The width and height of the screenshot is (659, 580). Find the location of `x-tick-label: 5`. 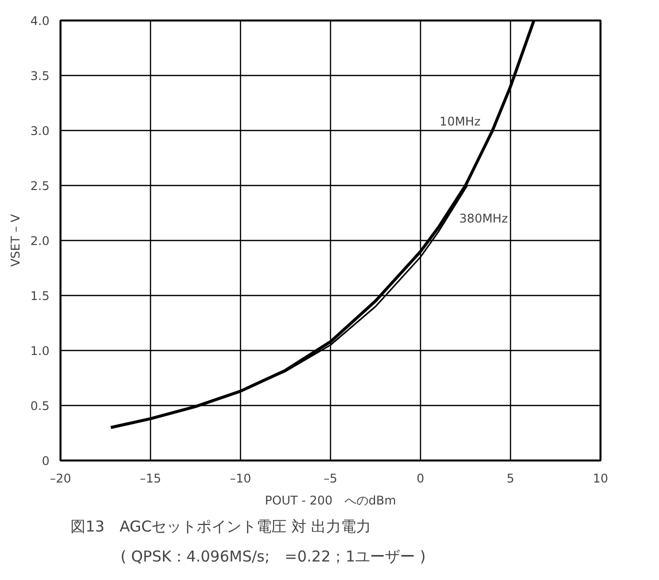

x-tick-label: 5 is located at coordinates (510, 479).